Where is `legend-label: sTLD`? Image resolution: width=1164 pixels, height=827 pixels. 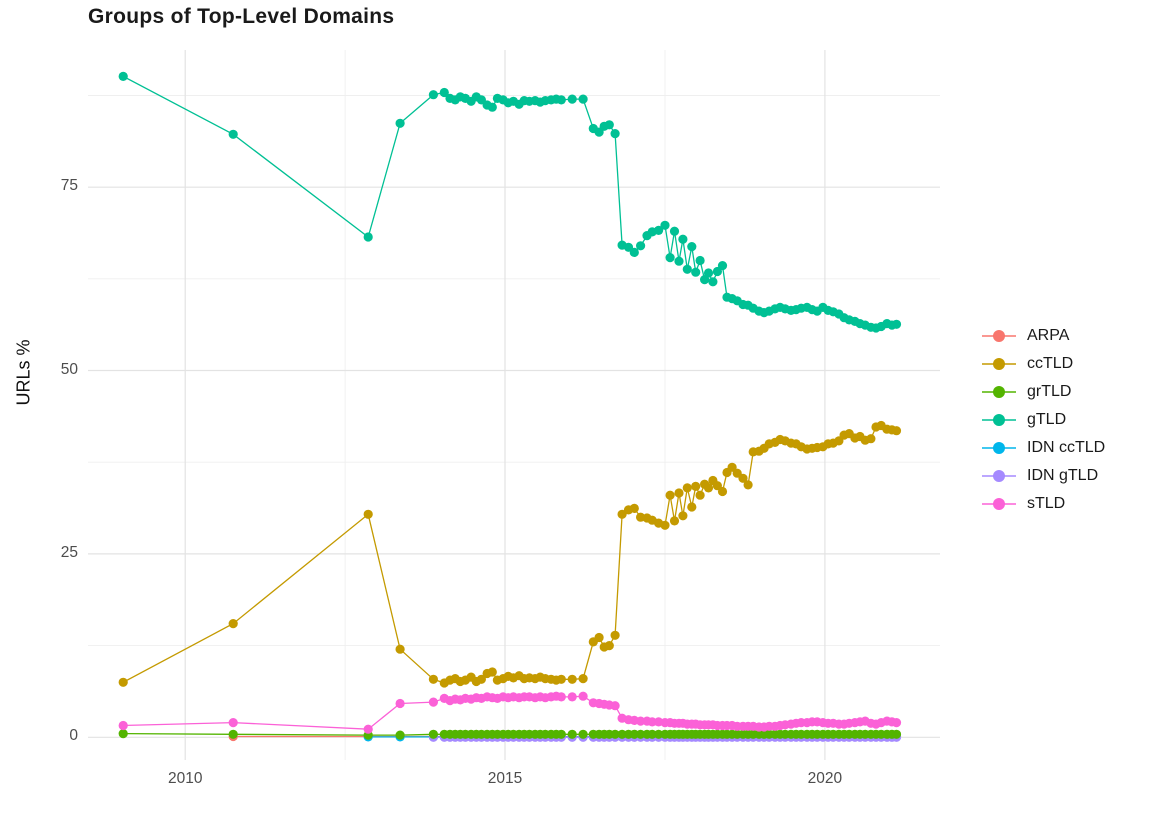
legend-label: sTLD is located at coordinates (1046, 503).